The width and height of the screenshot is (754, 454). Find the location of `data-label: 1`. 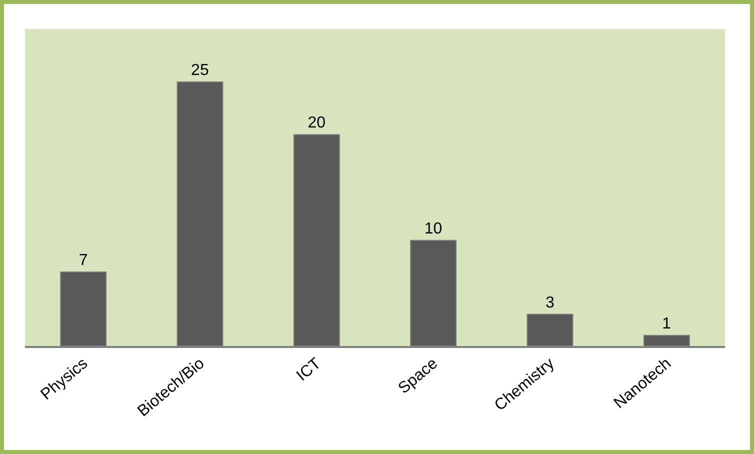

data-label: 1 is located at coordinates (667, 323).